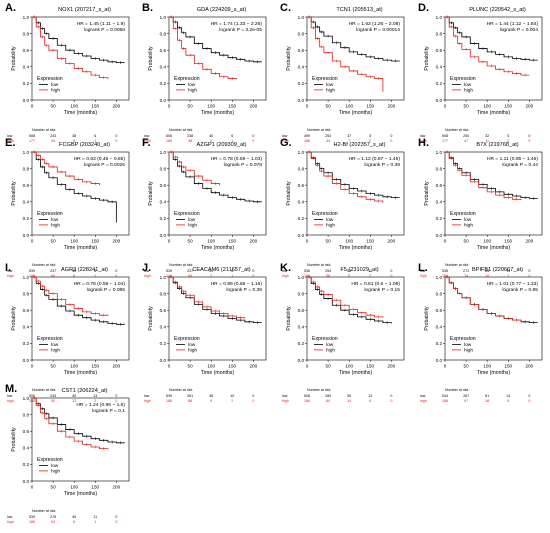 The height and width of the screenshot is (533, 550). I want to click on y-axis-label: Probability, so click(289, 58).